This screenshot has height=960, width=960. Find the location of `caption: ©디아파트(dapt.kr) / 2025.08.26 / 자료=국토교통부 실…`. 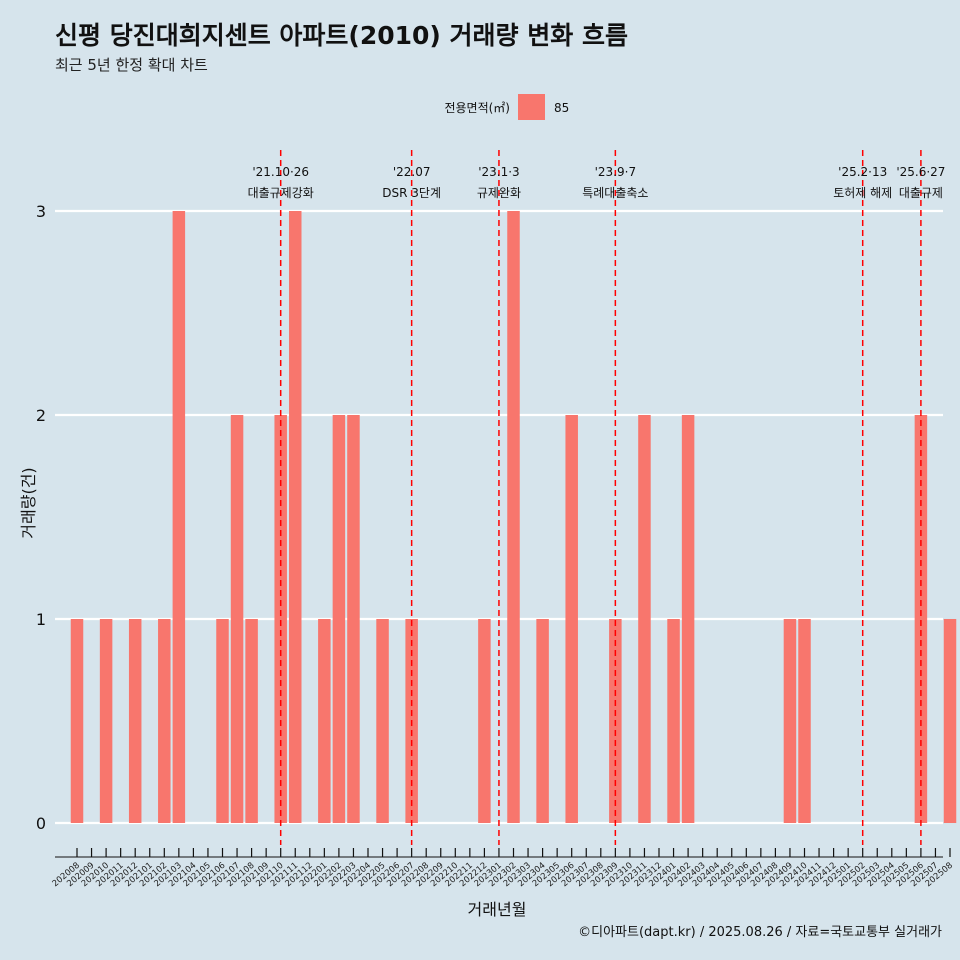

caption: ©디아파트(dapt.kr) / 2025.08.26 / 자료=국토교통부 실… is located at coordinates (760, 932).